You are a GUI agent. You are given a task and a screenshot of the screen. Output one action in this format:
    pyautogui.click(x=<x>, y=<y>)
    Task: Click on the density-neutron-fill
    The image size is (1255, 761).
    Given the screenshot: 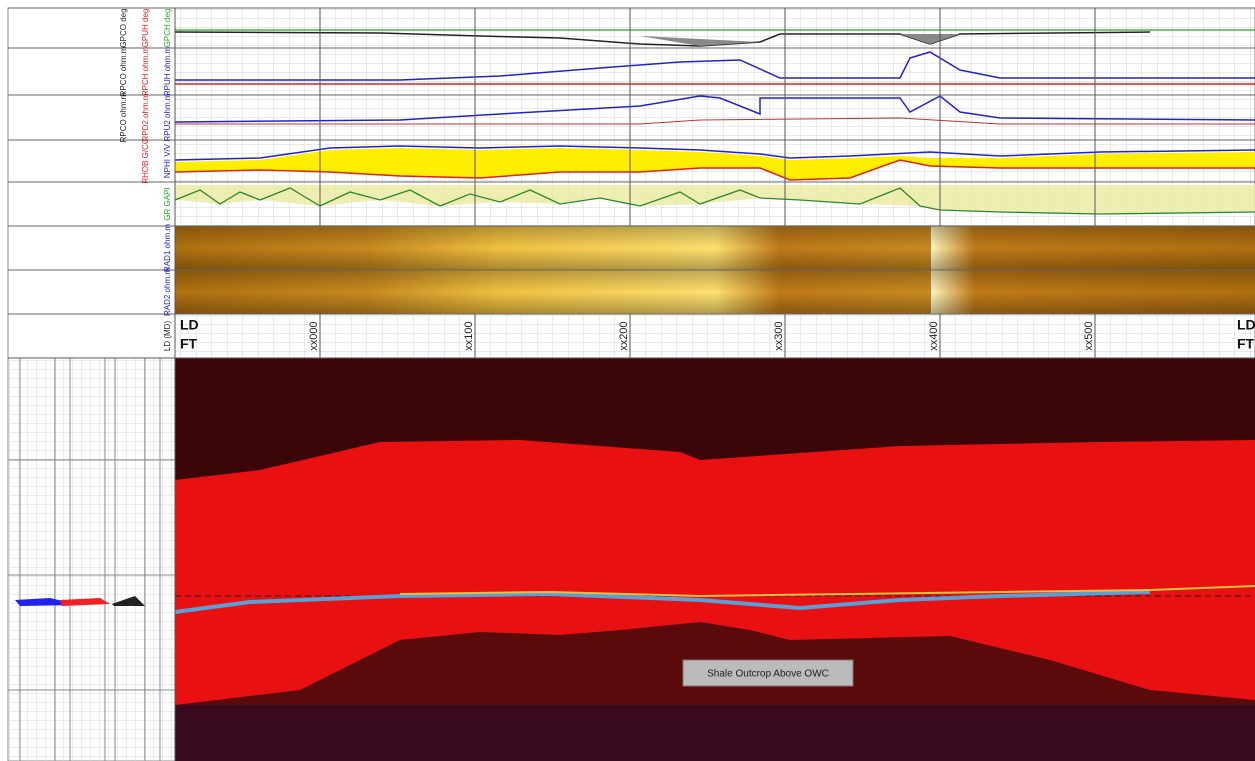 What is the action you would take?
    pyautogui.click(x=715, y=164)
    